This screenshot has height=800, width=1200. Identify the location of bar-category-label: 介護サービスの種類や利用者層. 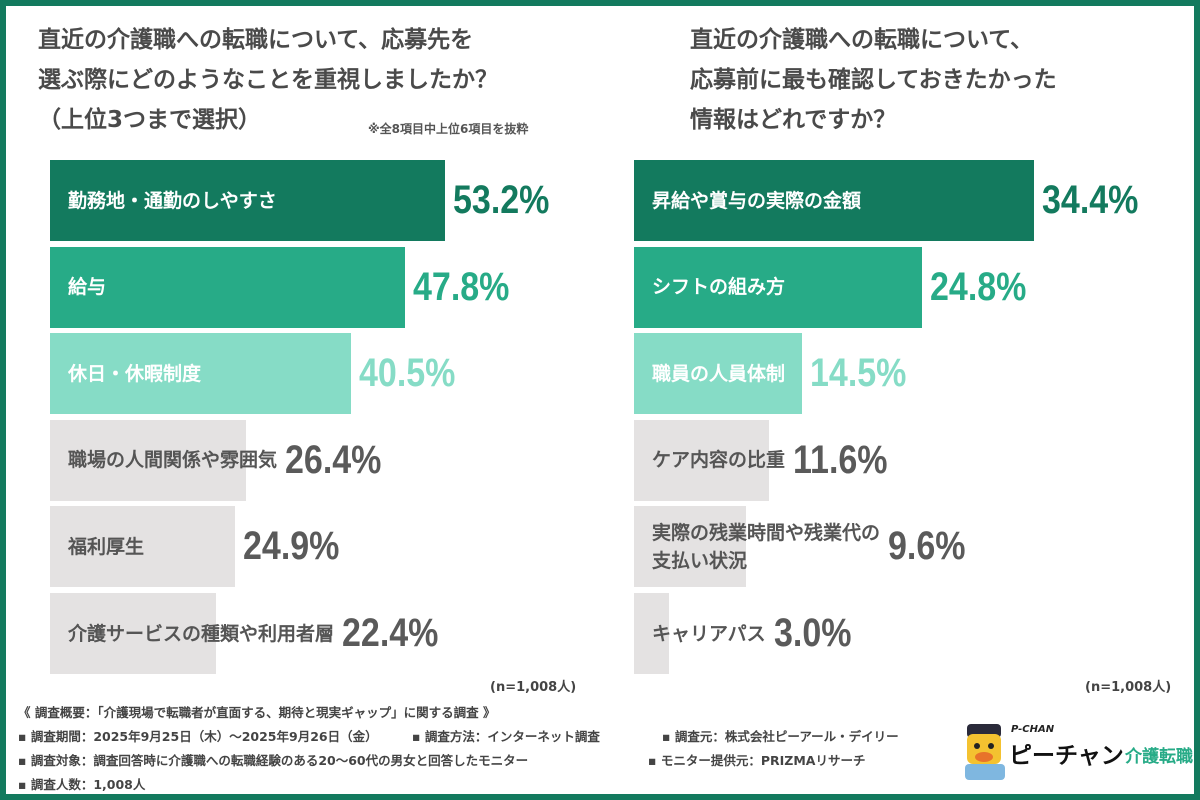
(201, 633).